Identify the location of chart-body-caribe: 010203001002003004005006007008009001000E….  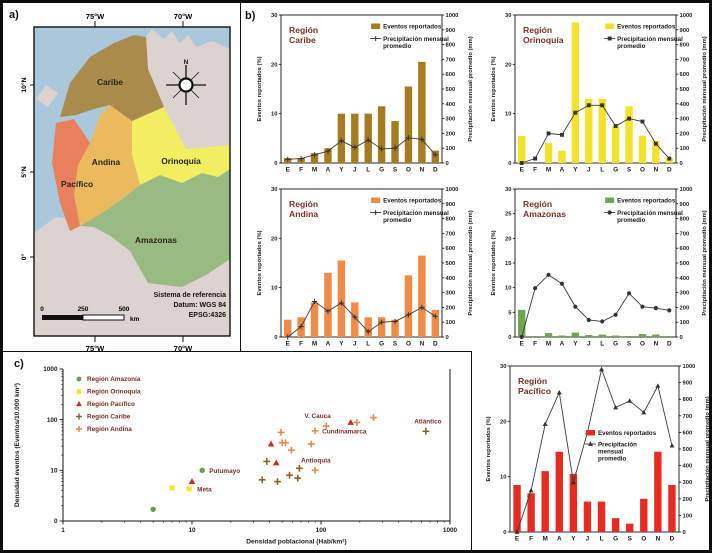
(365, 93).